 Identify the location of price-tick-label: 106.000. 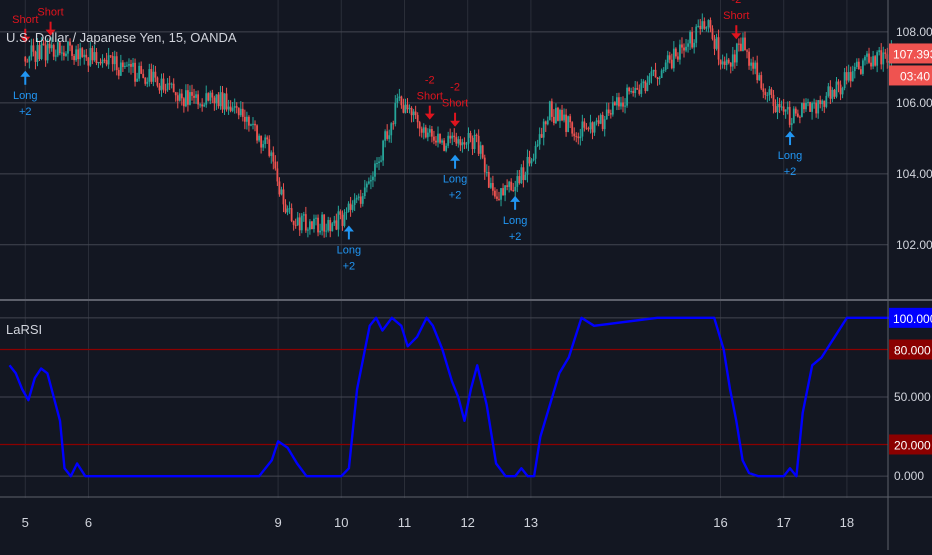
(914, 103).